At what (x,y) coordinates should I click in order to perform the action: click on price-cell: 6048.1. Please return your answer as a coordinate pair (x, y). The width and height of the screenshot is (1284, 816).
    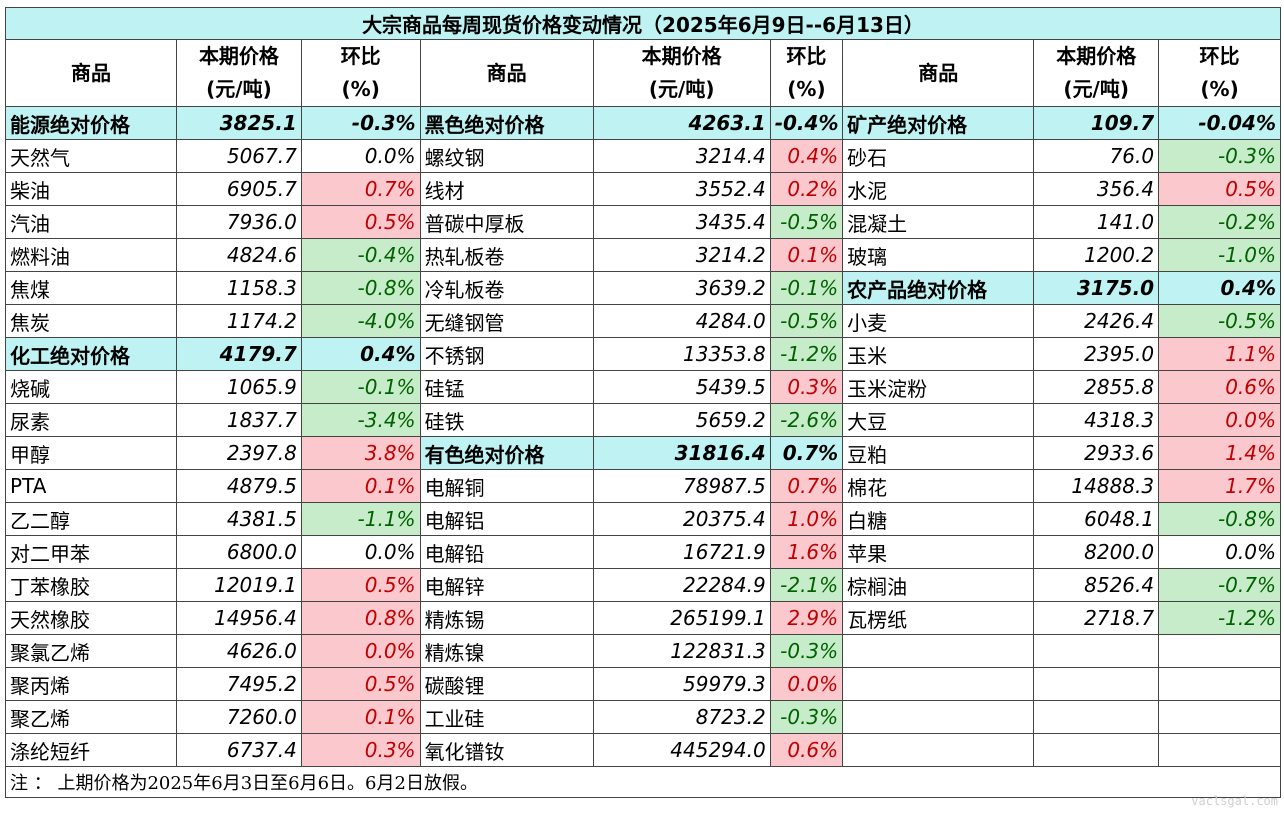
    Looking at the image, I should click on (1096, 519).